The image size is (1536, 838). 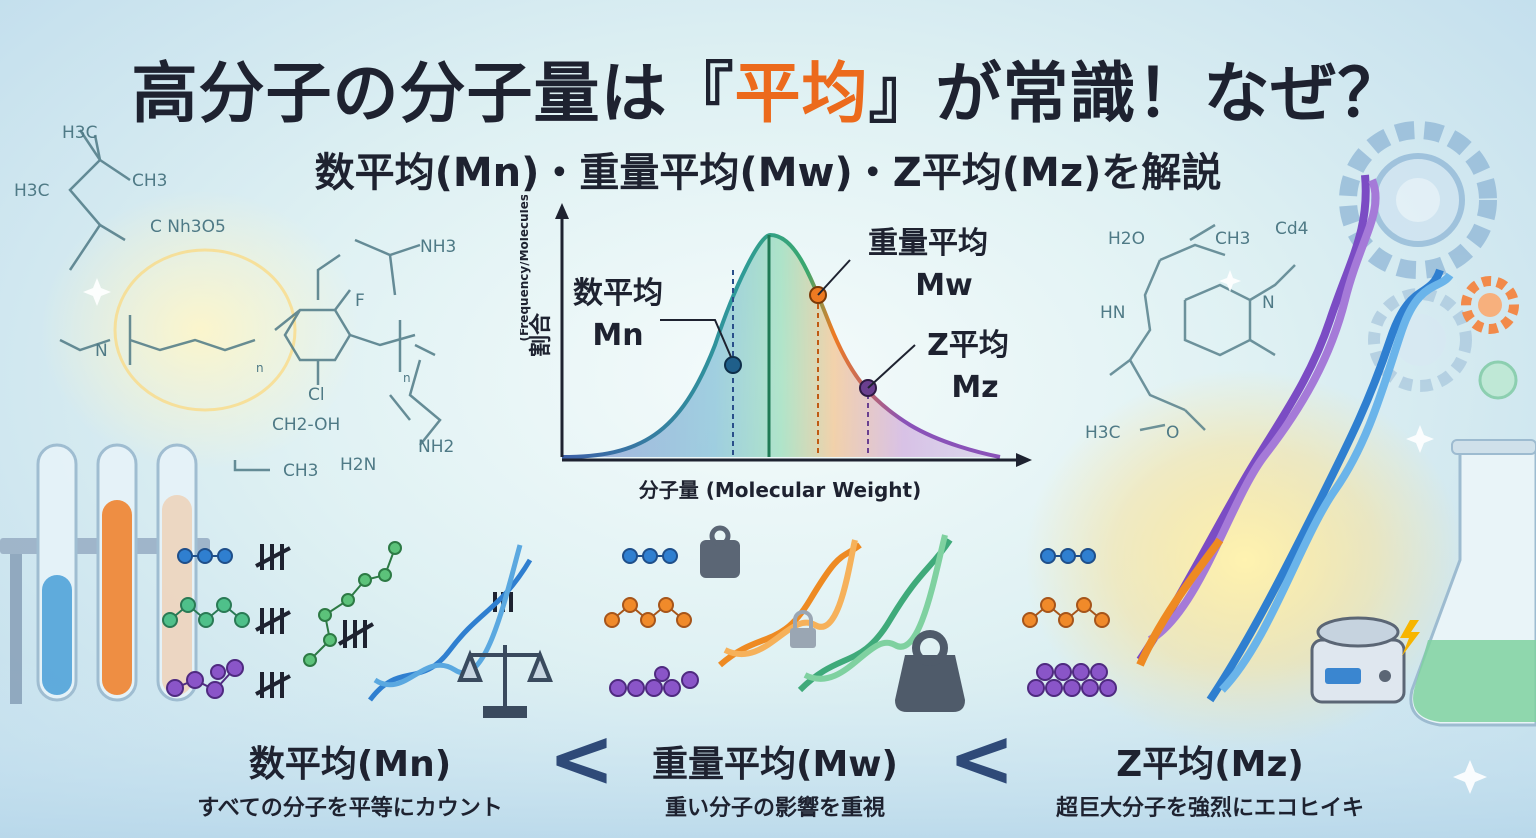 What do you see at coordinates (306, 425) in the screenshot?
I see `chem-ch2oh: CH2-OH` at bounding box center [306, 425].